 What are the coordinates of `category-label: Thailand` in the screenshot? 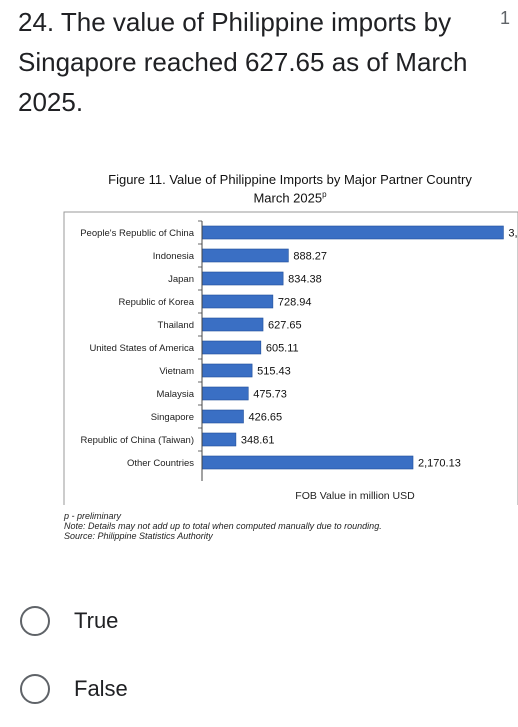 It's located at (176, 325).